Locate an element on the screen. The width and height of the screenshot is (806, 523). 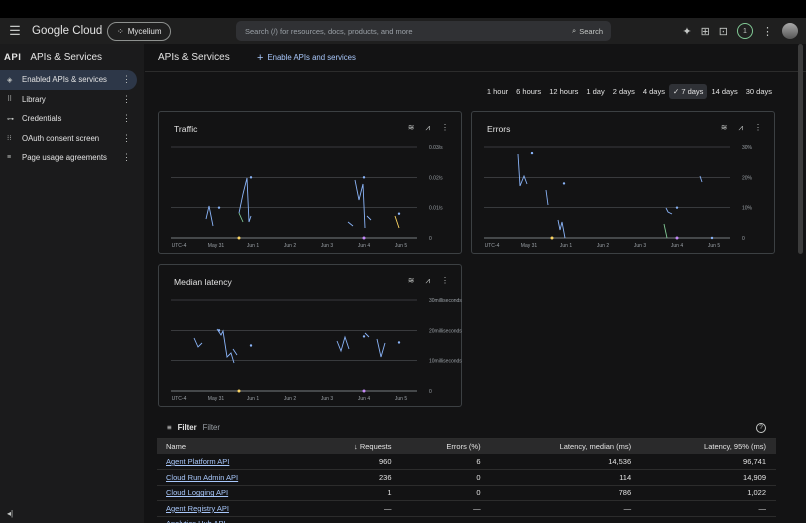
search-button: ⌕ Search is located at coordinates (587, 31).